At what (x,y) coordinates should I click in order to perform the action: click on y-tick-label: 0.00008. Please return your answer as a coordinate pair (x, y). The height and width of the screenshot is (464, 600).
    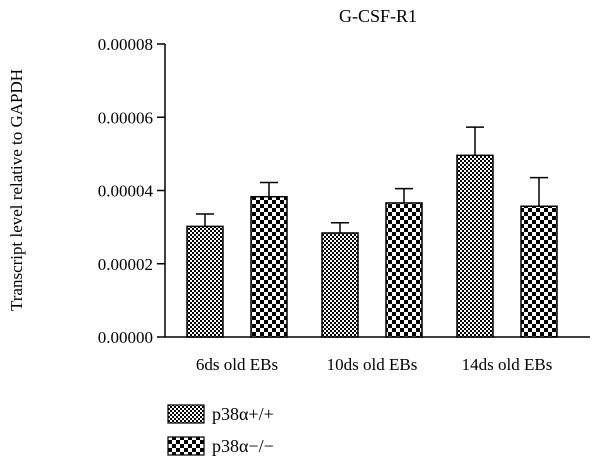
    Looking at the image, I should click on (125, 44).